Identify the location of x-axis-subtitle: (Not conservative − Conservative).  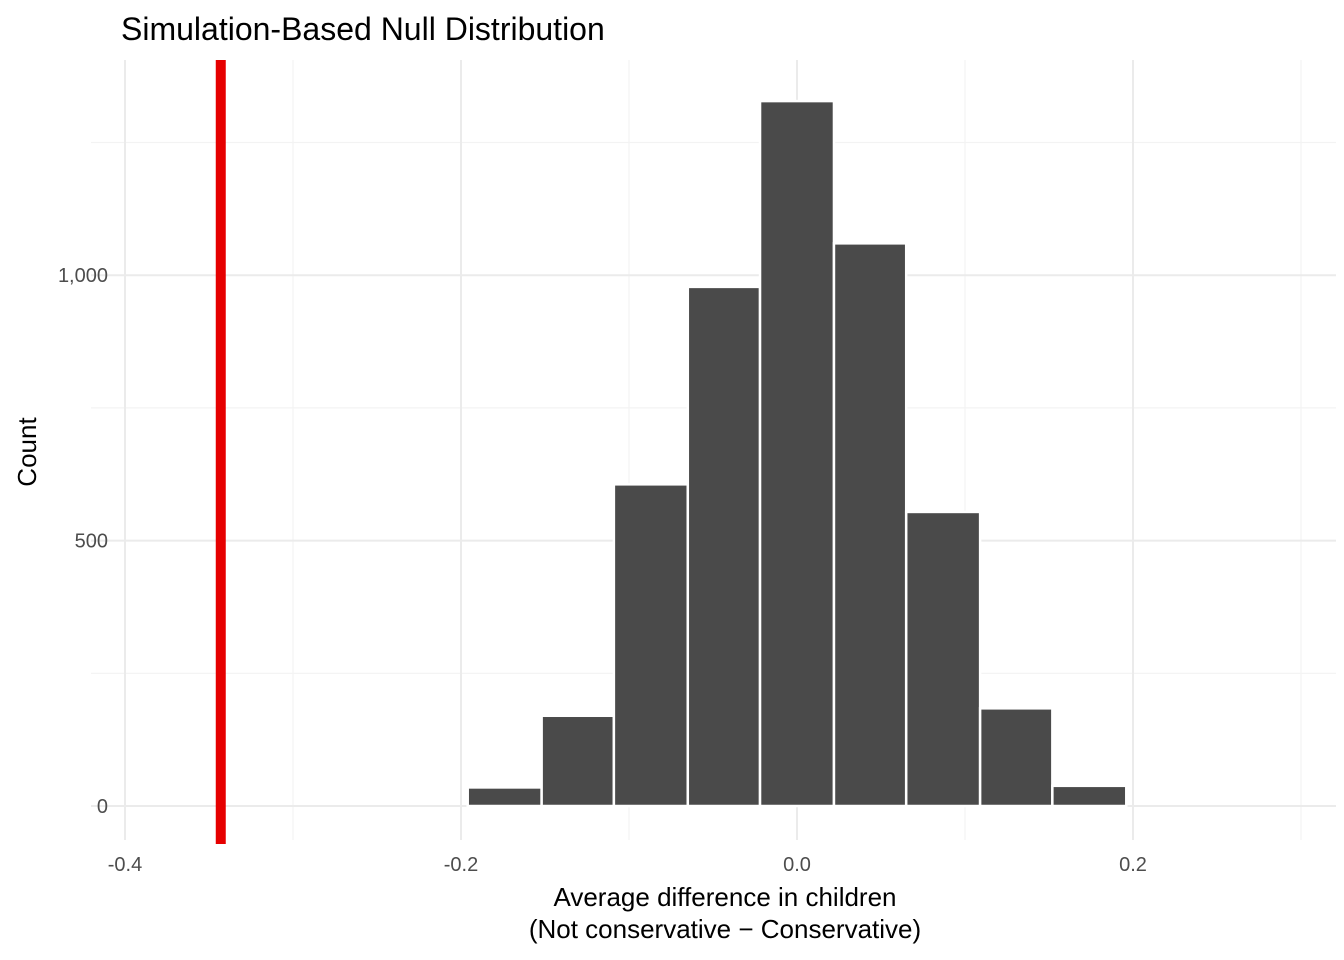
(725, 929).